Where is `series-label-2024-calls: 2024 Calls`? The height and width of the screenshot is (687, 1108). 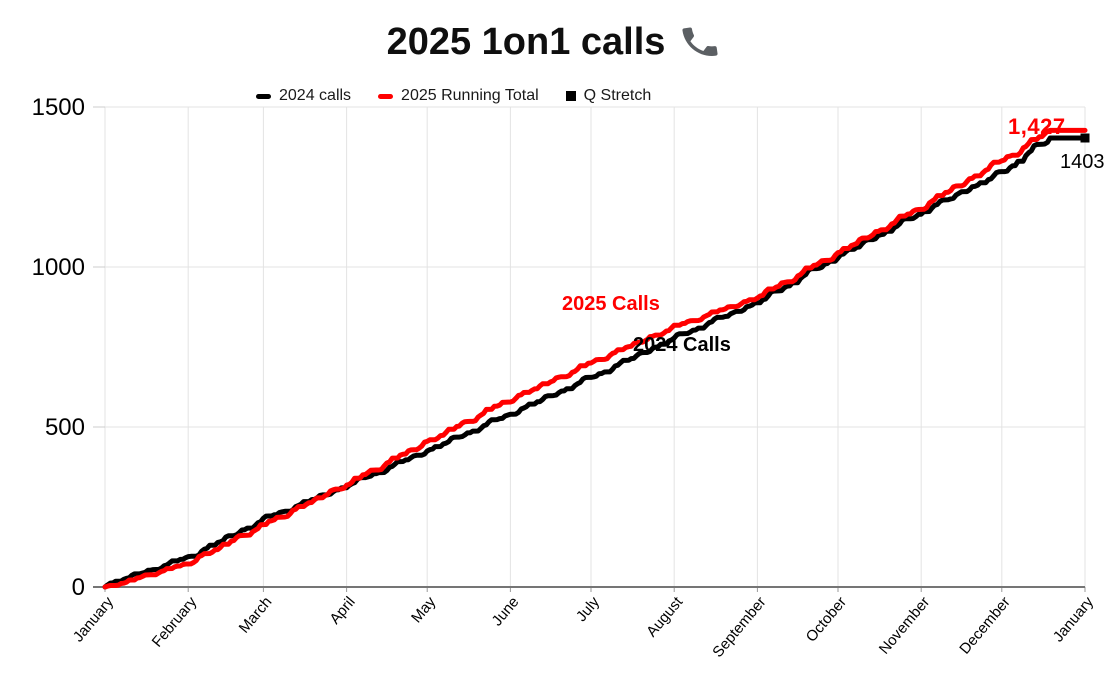
series-label-2024-calls: 2024 Calls is located at coordinates (682, 345).